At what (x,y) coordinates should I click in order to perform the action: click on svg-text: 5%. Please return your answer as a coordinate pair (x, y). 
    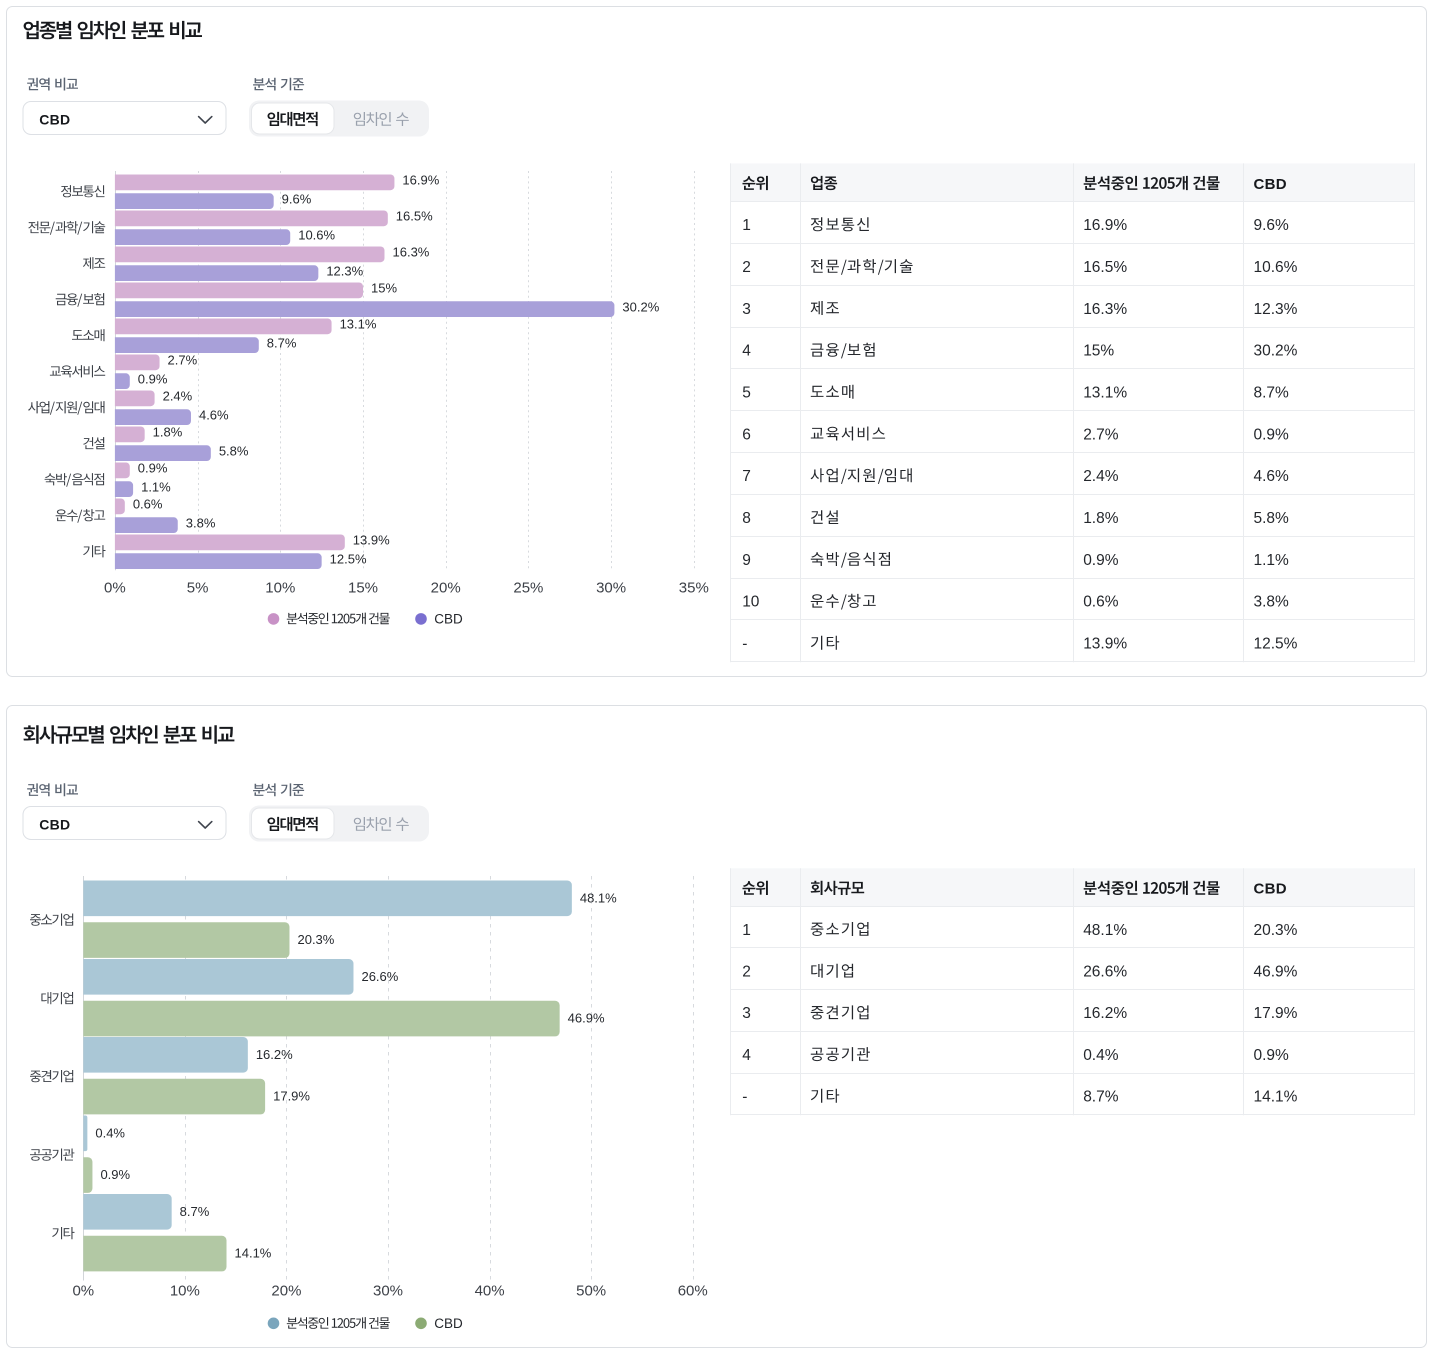
    Looking at the image, I should click on (198, 587).